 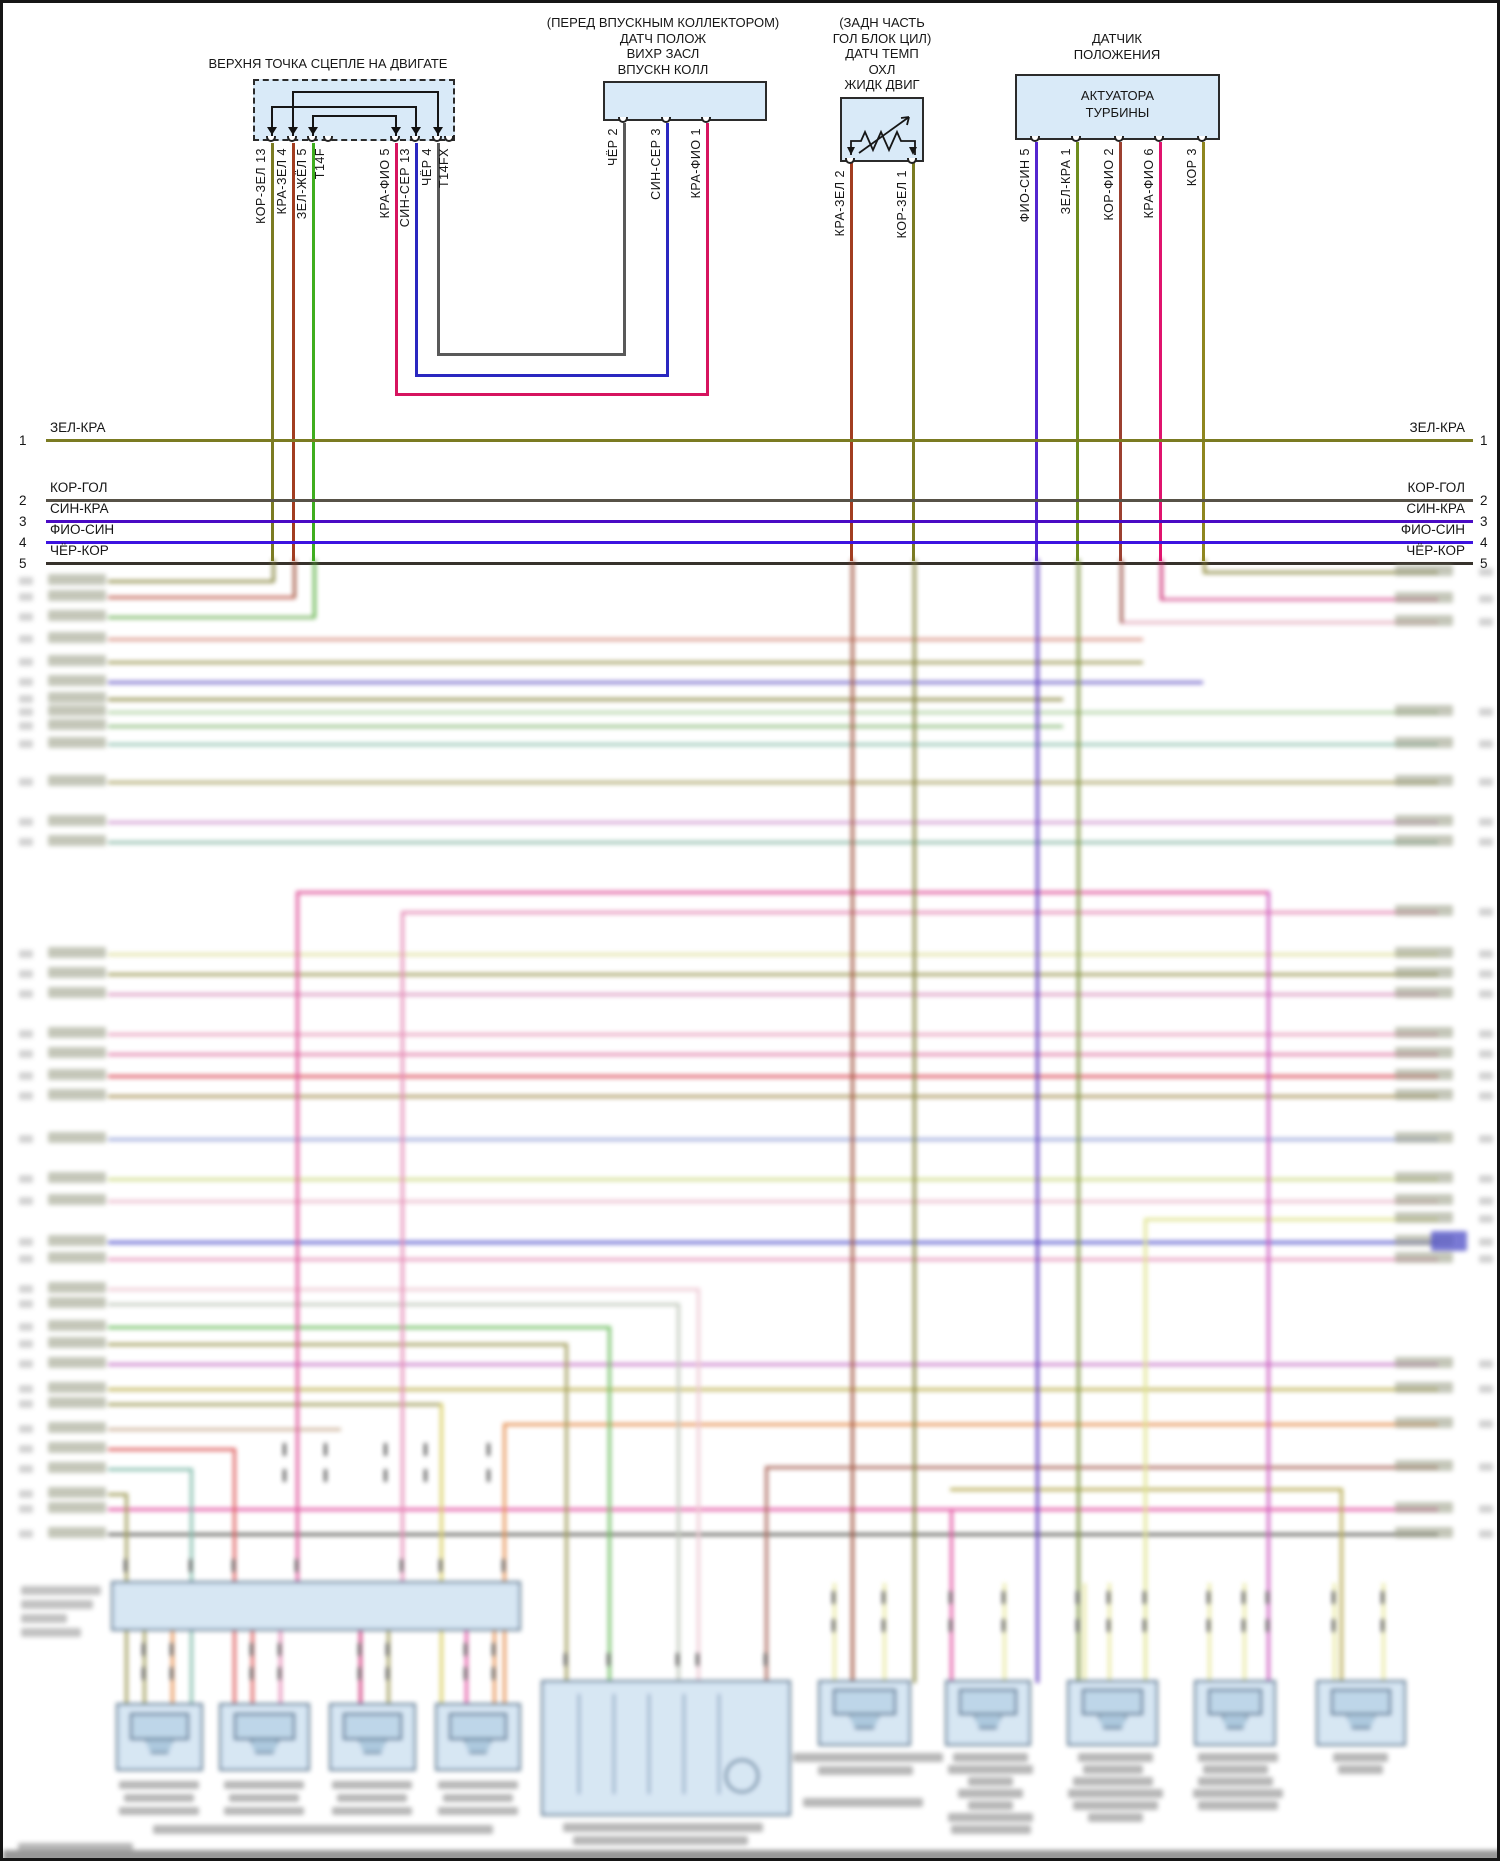 I want to click on coolant-sensor-box, so click(x=882, y=129).